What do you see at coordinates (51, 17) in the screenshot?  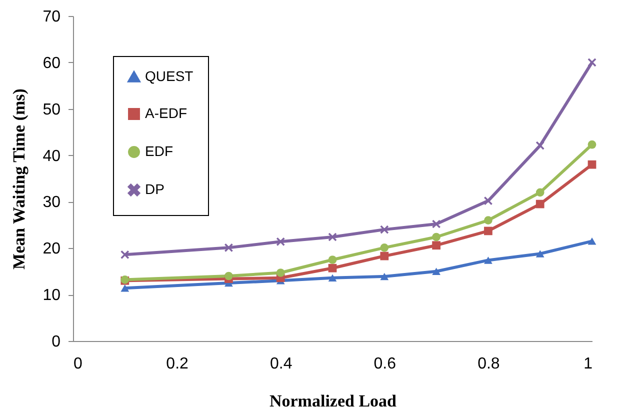 I see `y-tick-label: 70` at bounding box center [51, 17].